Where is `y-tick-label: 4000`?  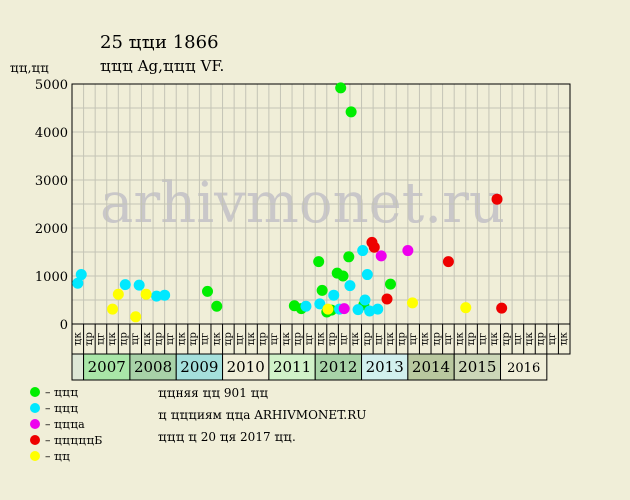
y-tick-label: 4000 is located at coordinates (51, 133).